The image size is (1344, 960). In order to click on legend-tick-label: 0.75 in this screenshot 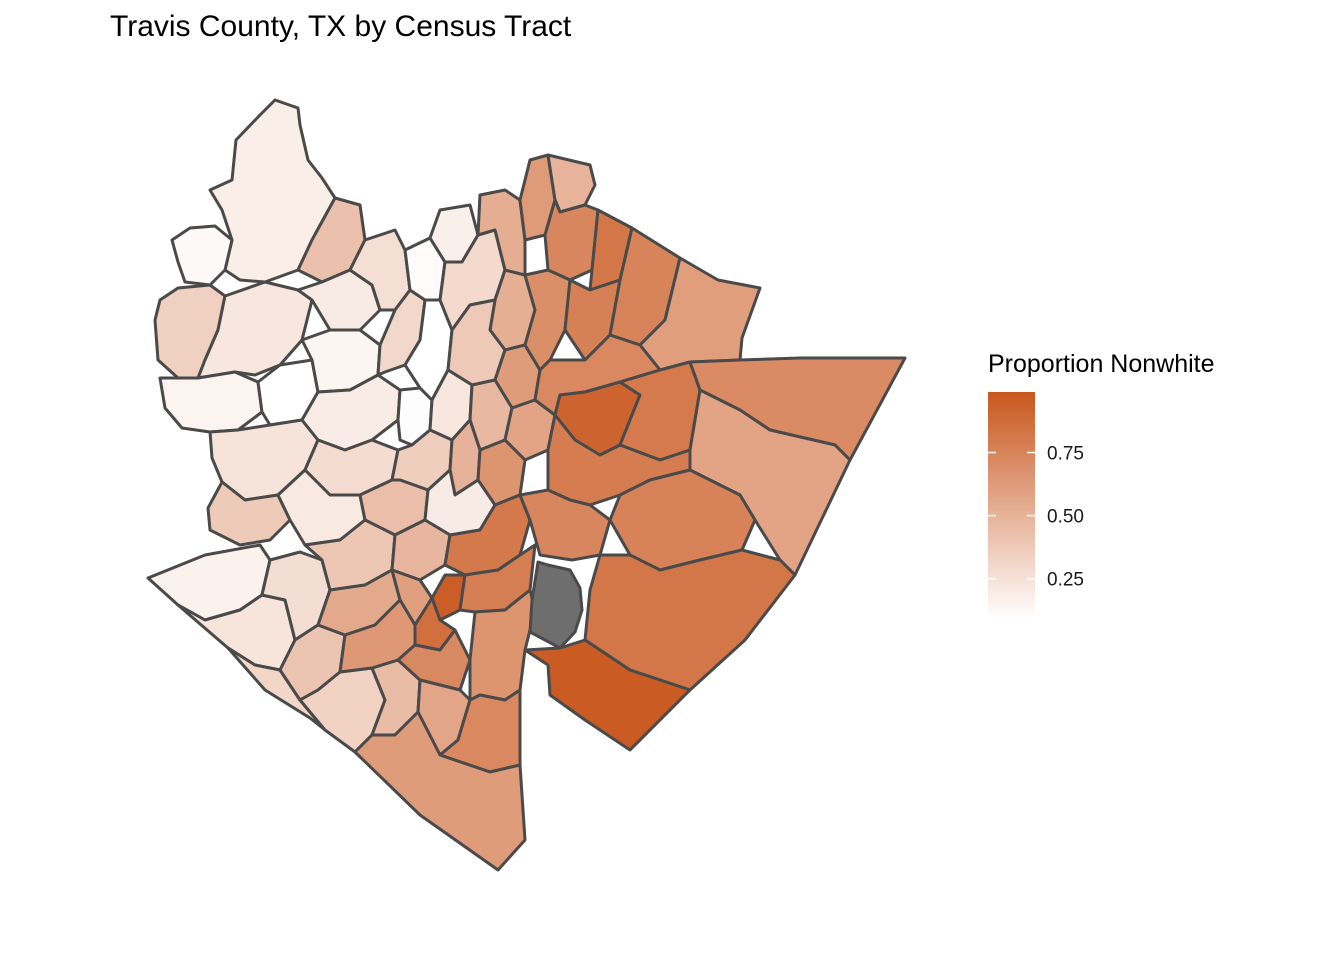, I will do `click(1065, 454)`.